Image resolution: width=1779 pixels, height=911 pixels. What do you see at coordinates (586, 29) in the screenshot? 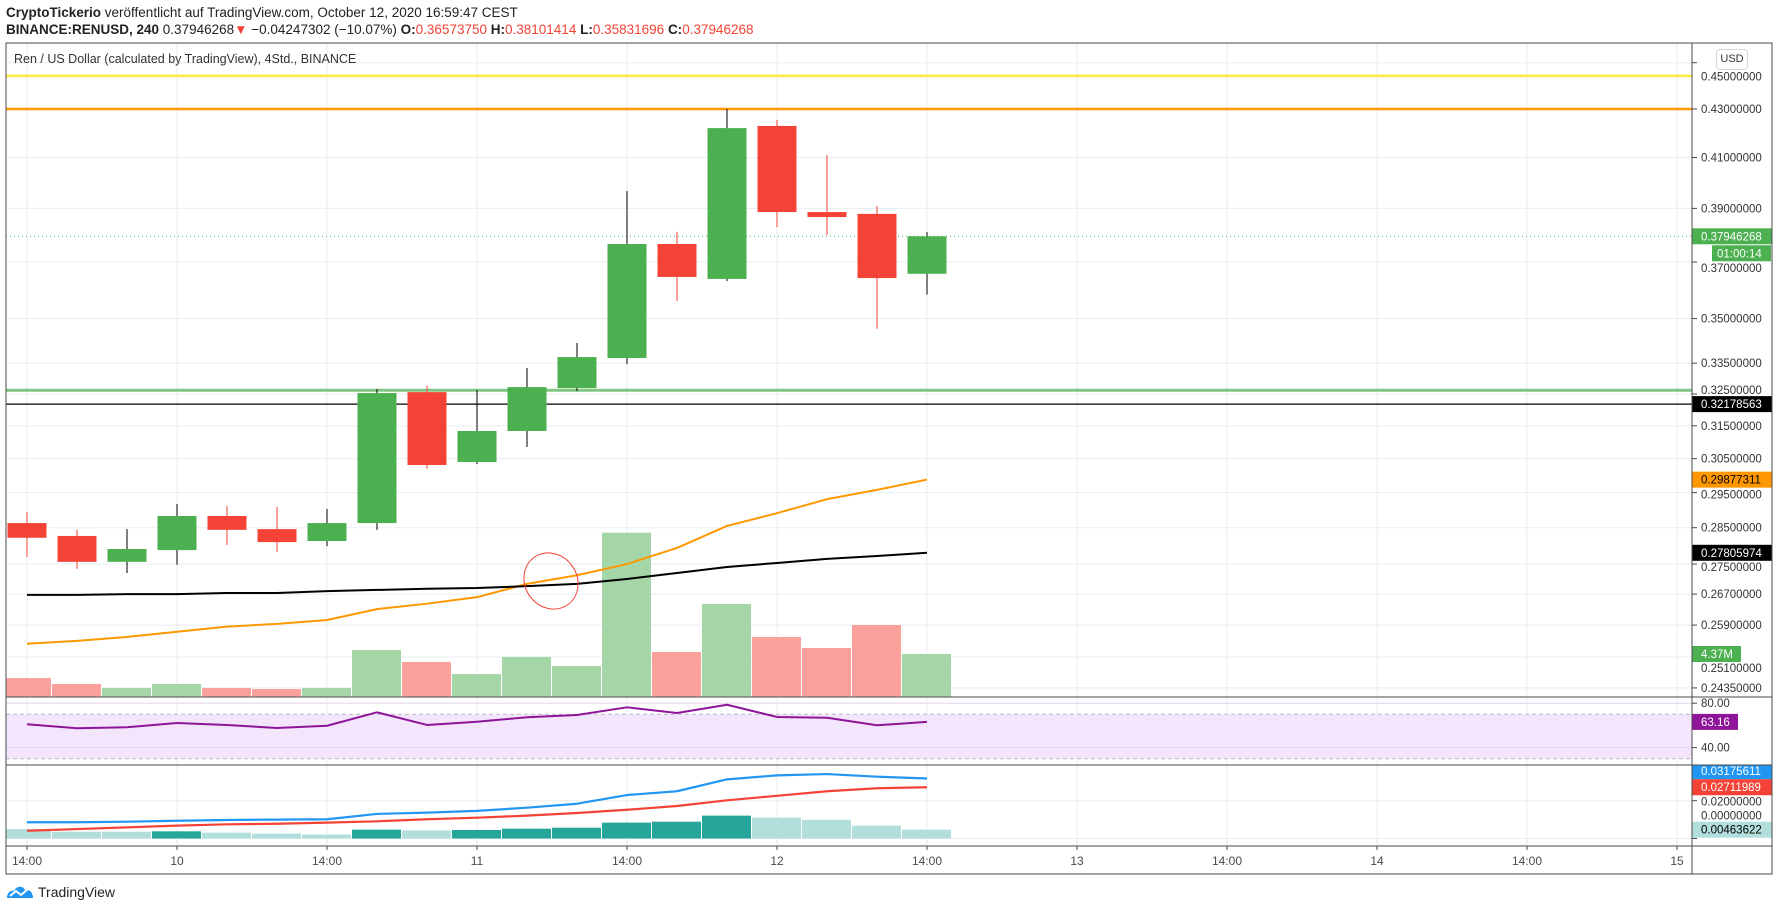
I see `low-label: L:` at bounding box center [586, 29].